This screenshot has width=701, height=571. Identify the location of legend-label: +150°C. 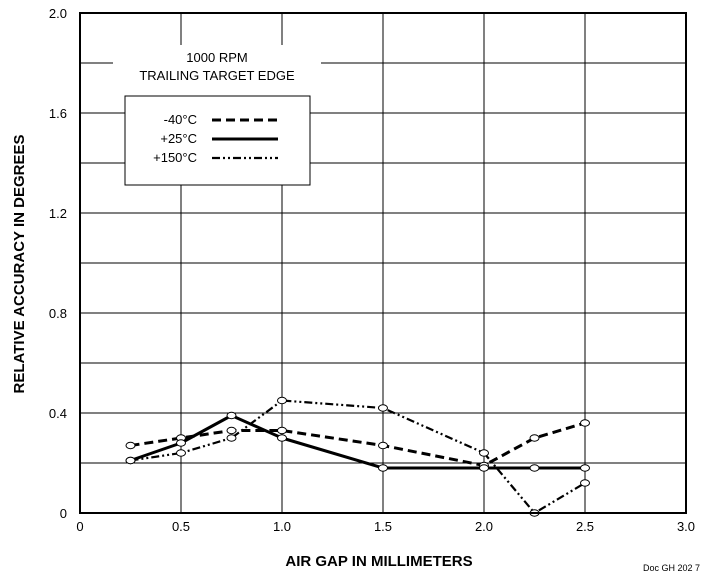
(175, 157).